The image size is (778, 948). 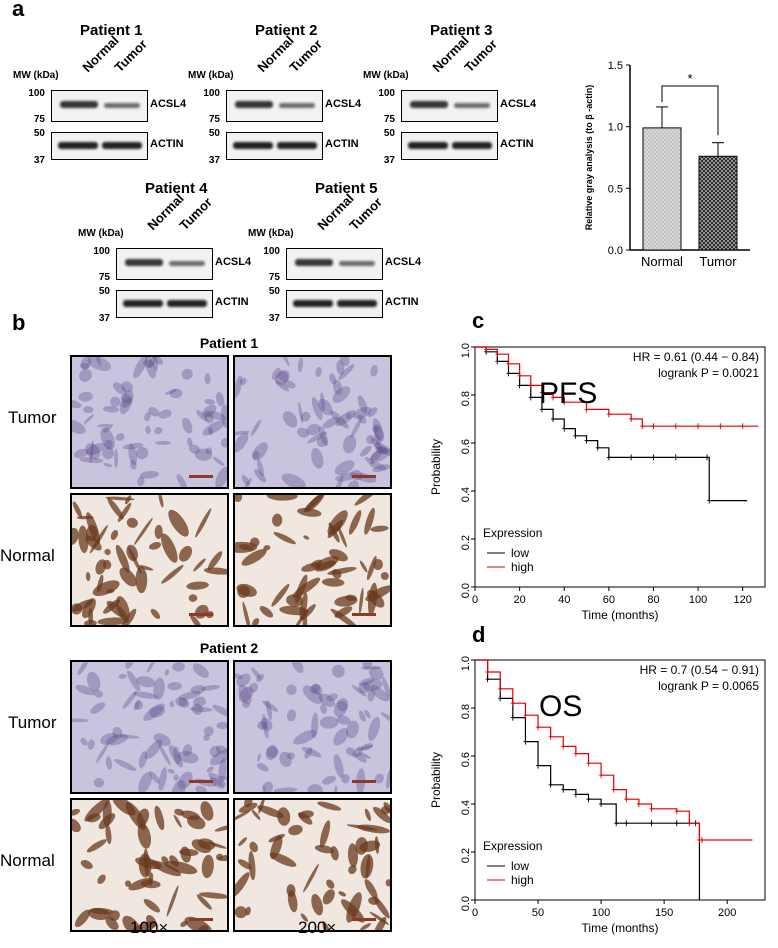 What do you see at coordinates (312, 560) in the screenshot?
I see `tissue-texture` at bounding box center [312, 560].